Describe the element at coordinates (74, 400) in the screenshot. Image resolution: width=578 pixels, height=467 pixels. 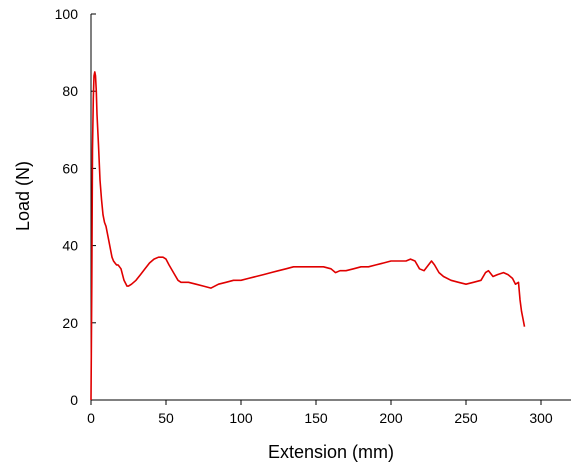
I see `y-tick-label: 0` at that location.